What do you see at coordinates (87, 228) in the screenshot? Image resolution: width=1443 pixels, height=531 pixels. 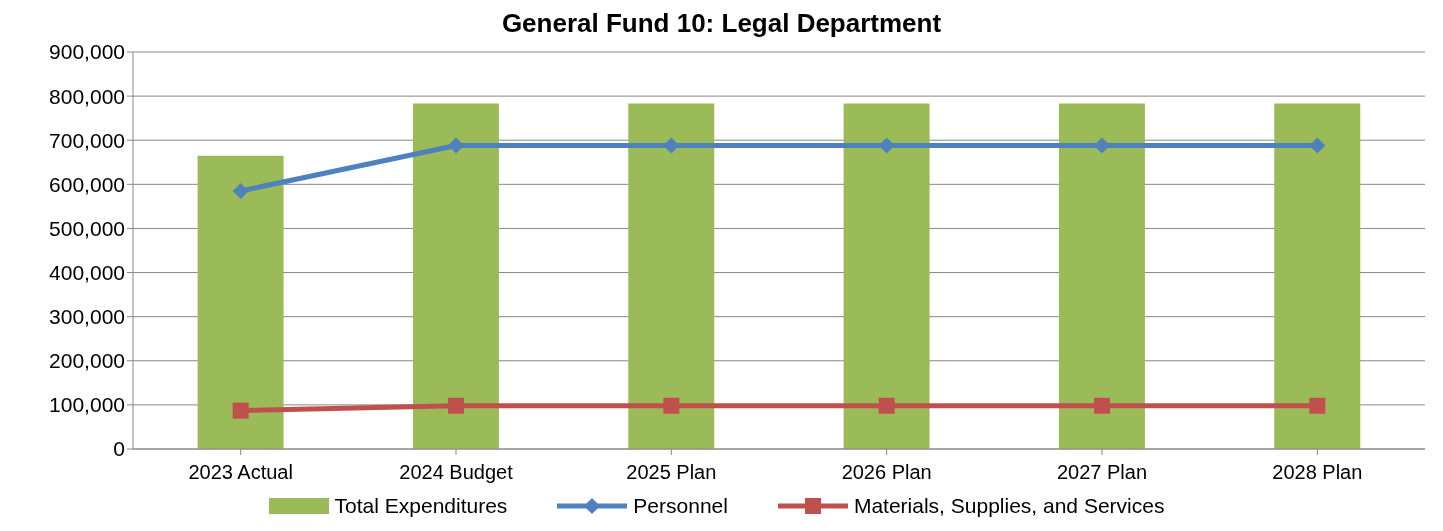 I see `y-tick-label: 500,000` at bounding box center [87, 228].